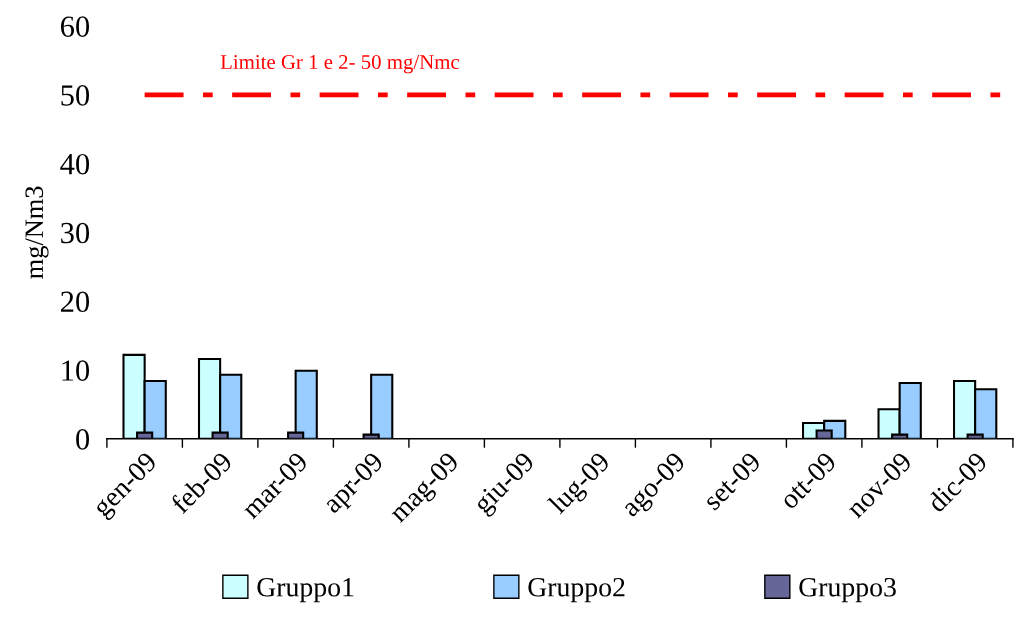 This screenshot has width=1018, height=635. Describe the element at coordinates (576, 590) in the screenshot. I see `legend-label: Gruppo2` at that location.